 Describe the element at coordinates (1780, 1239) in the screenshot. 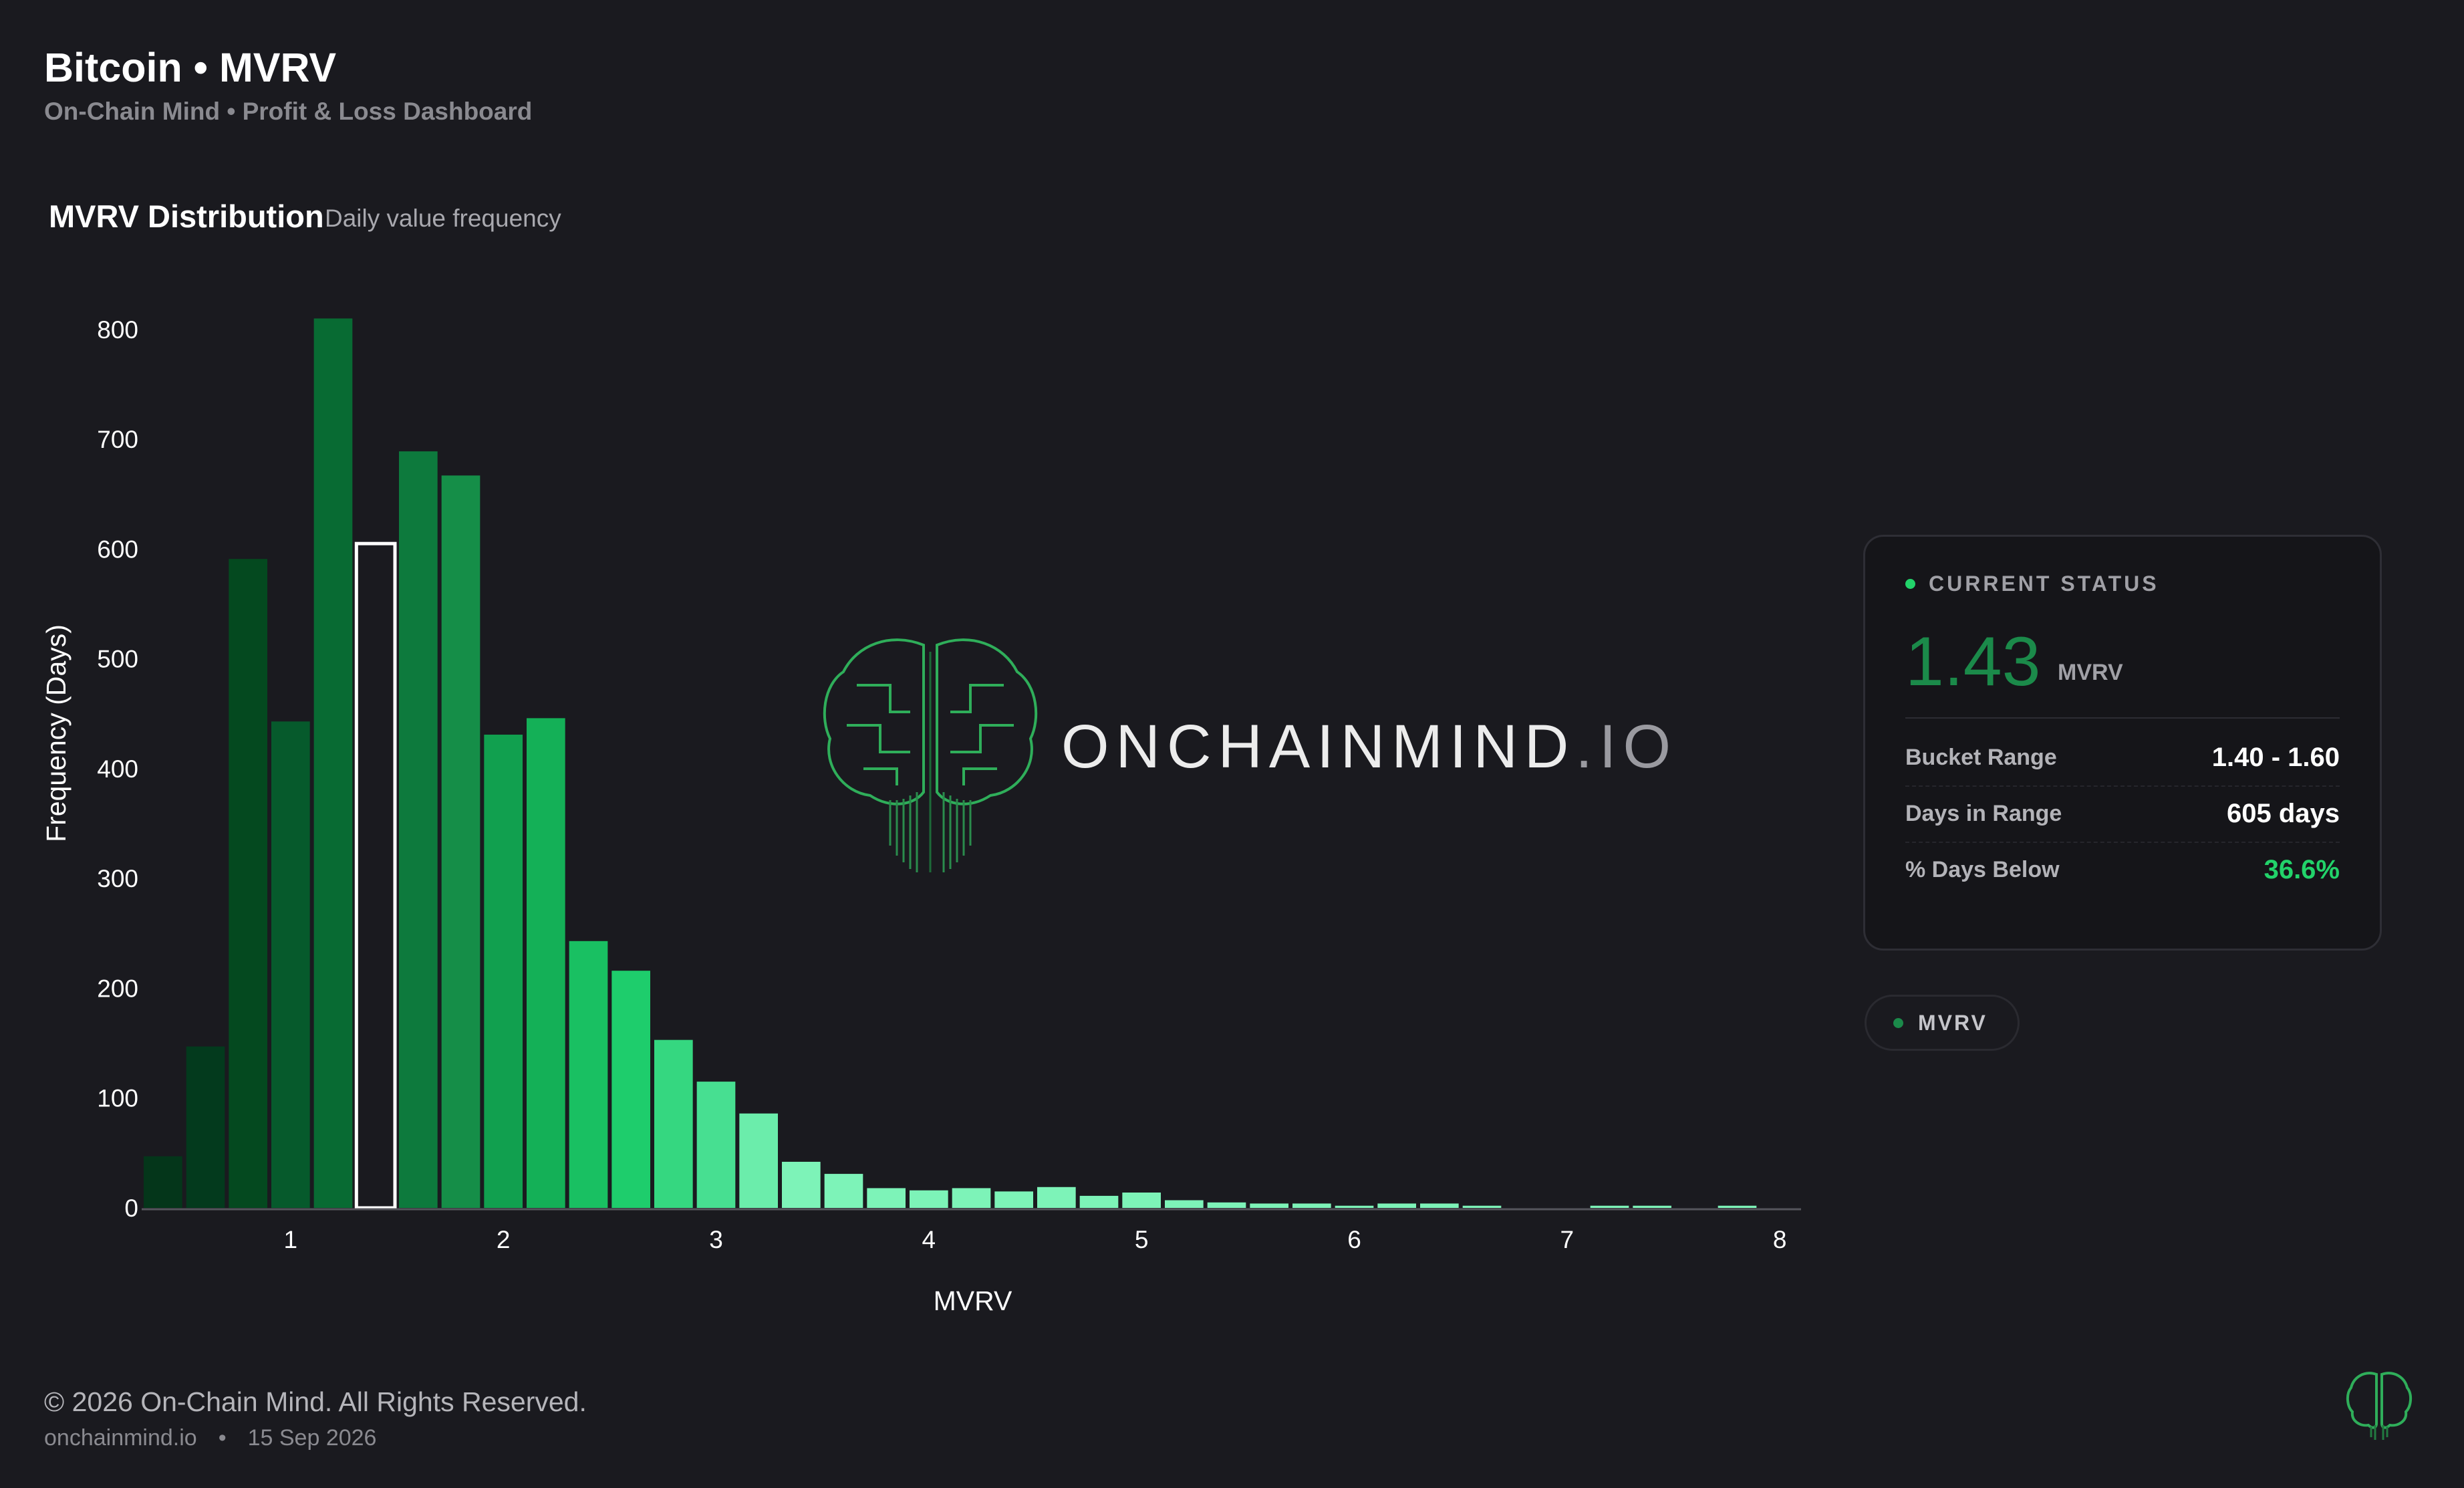

I see `x-tick-label: 8` at that location.